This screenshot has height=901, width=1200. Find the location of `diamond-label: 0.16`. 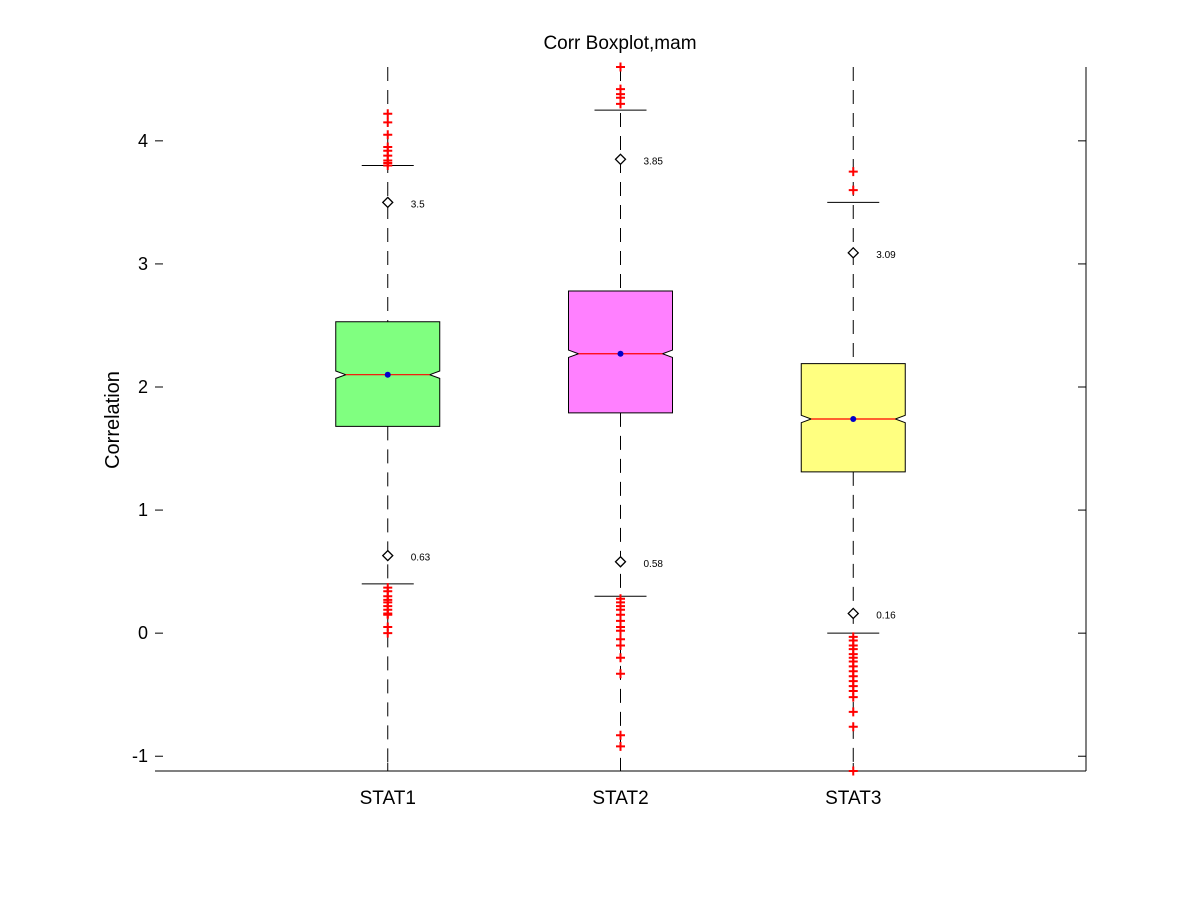

diamond-label: 0.16 is located at coordinates (886, 615).